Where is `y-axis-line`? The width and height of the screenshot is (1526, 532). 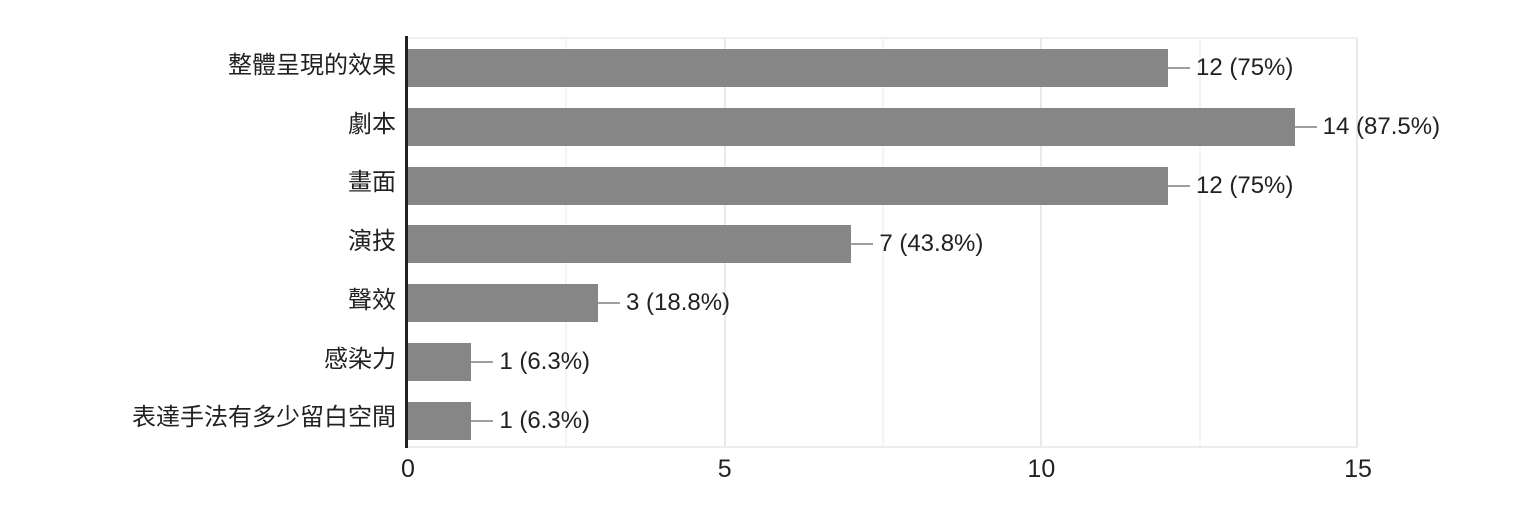
y-axis-line is located at coordinates (406, 242).